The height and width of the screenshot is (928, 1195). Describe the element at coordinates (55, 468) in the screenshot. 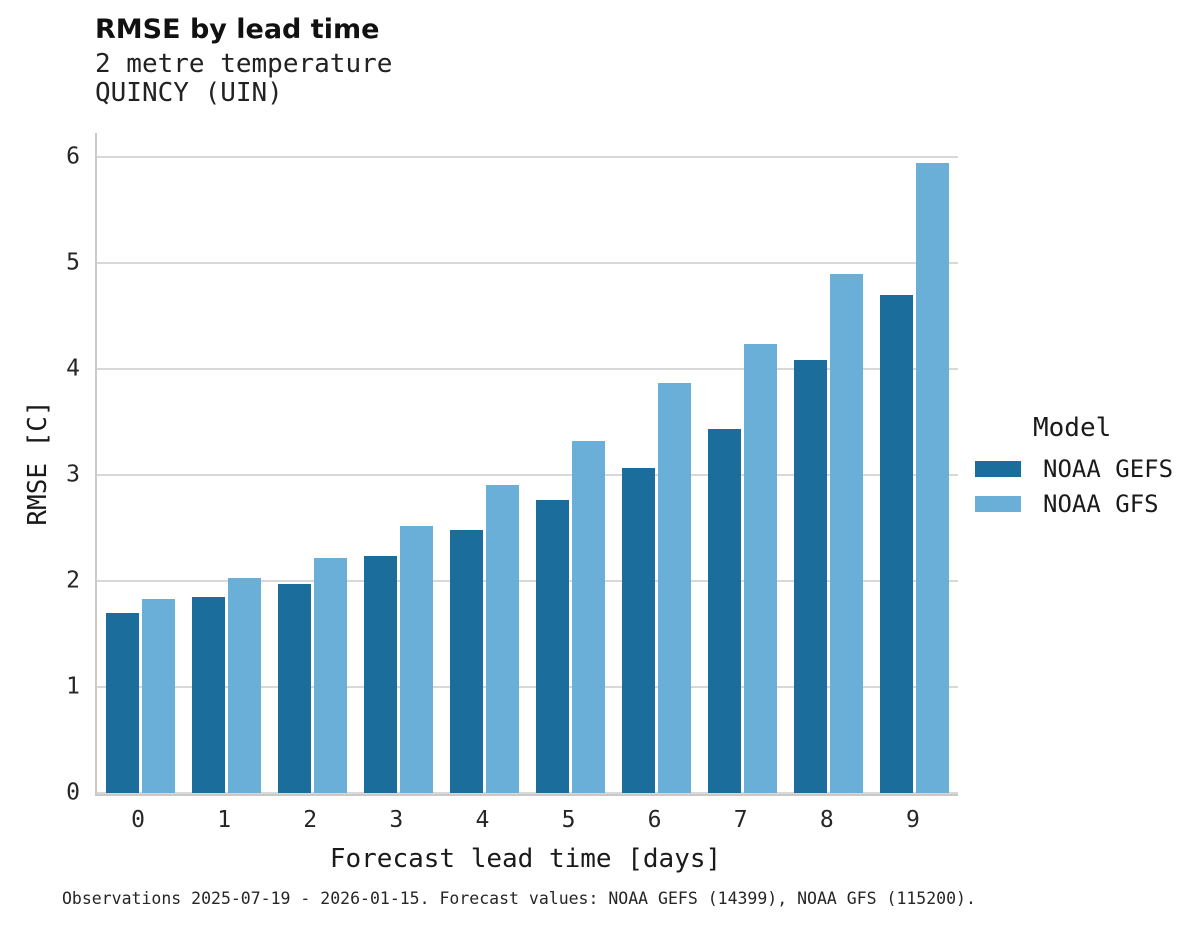

I see `y-tick-labels: 0 1 2 3 4 5 6` at that location.